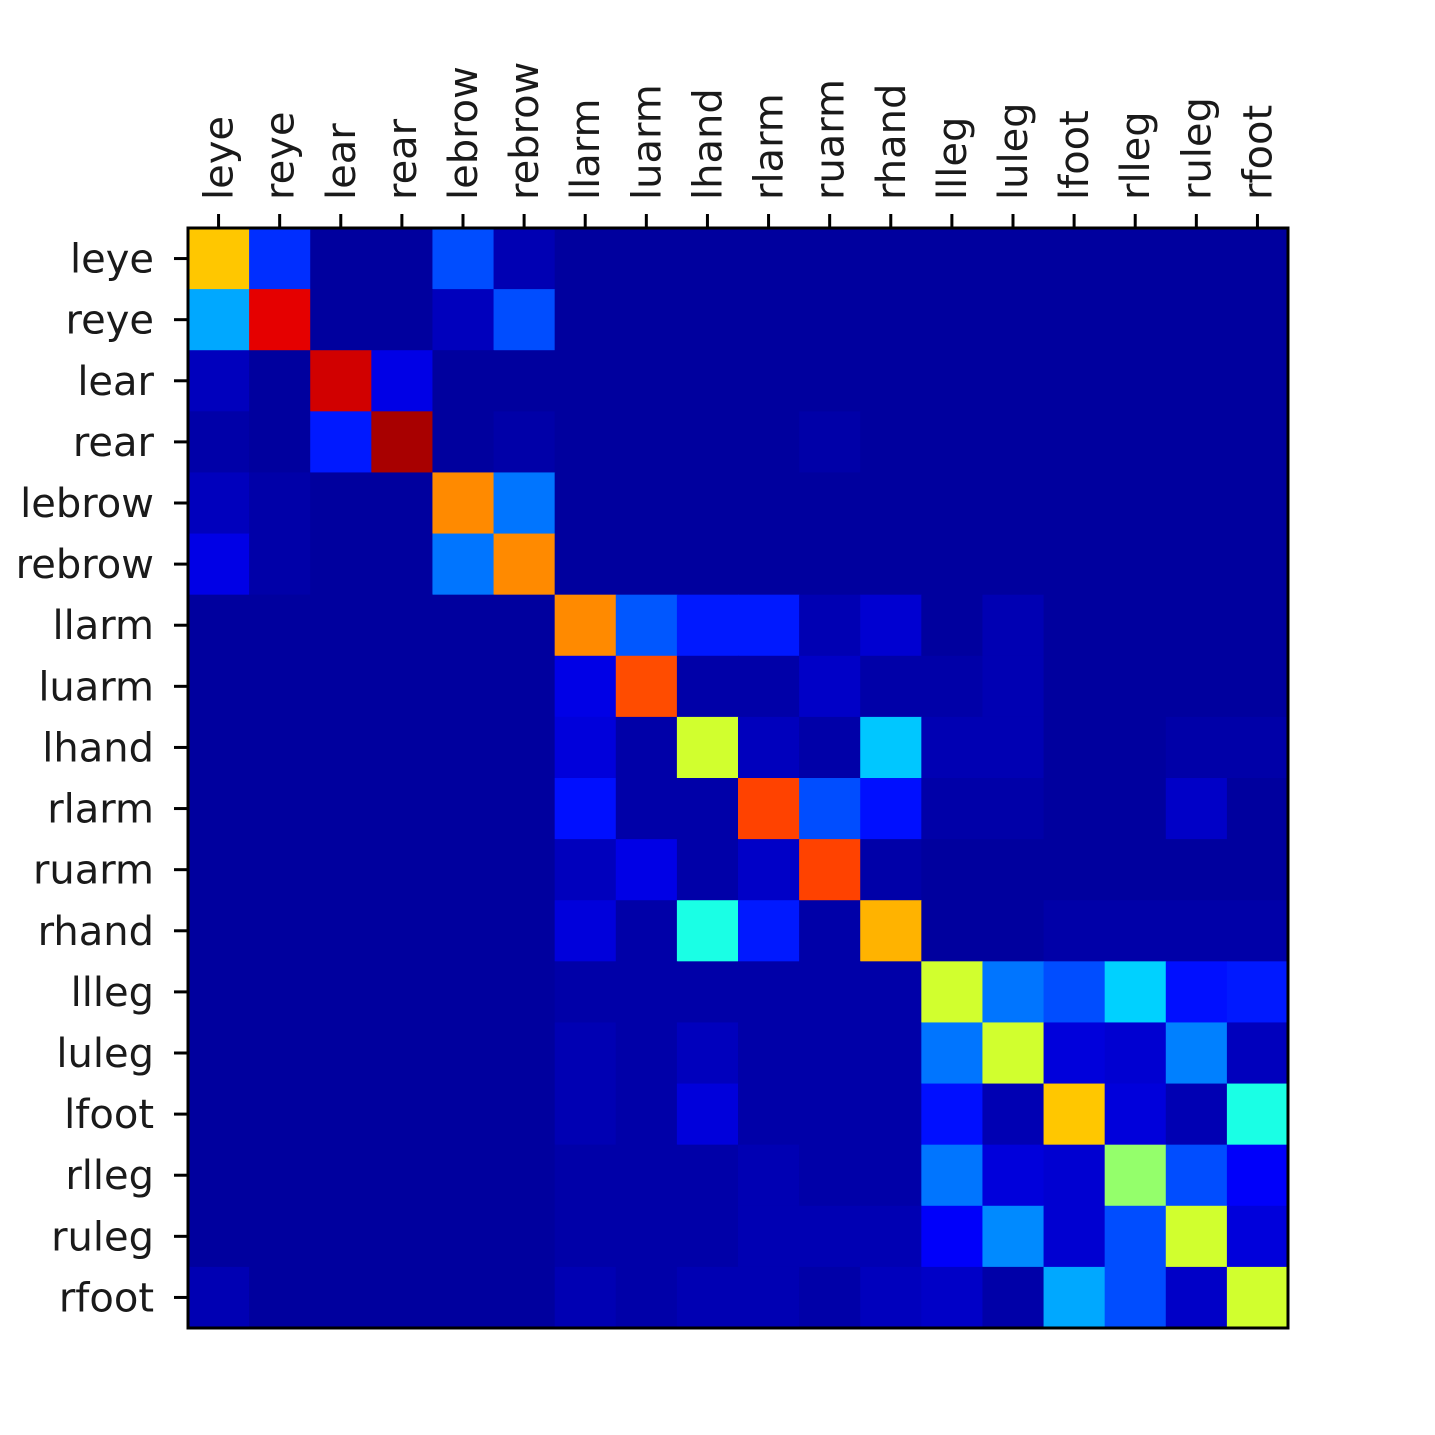 This screenshot has height=1435, width=1435. What do you see at coordinates (831, 139) in the screenshot?
I see `x-tick-label: ruarm` at bounding box center [831, 139].